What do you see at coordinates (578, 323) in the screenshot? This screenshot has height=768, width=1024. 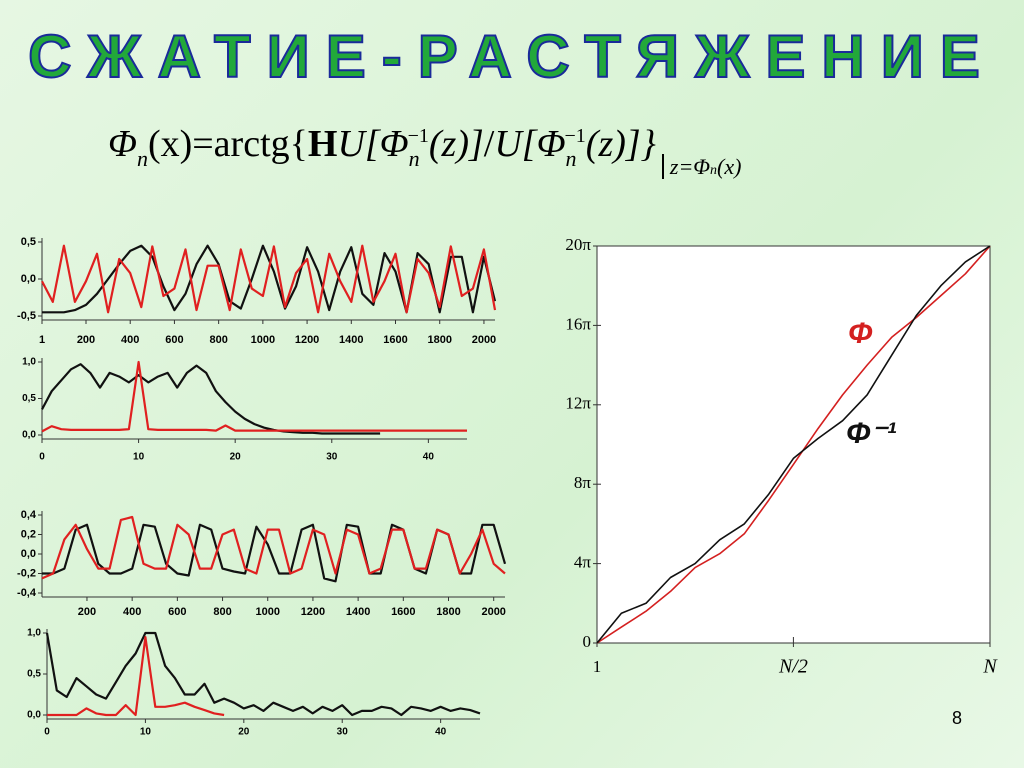 I see `y-tick-label: 16π` at bounding box center [578, 323].